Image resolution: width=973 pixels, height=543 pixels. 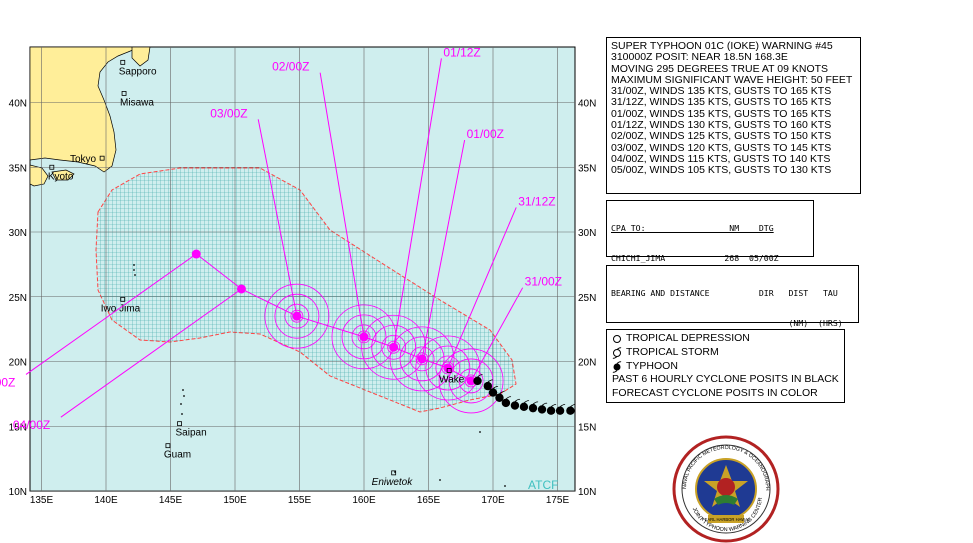 I want to click on place-label: Kyoto, so click(x=61, y=176).